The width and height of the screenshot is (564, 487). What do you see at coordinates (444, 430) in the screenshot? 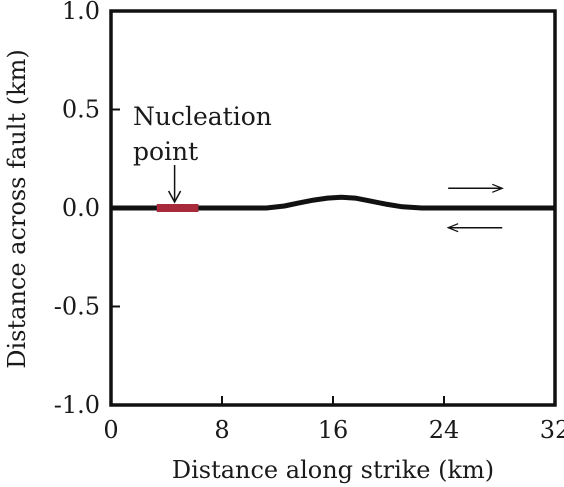
I see `x-tick-label: 24` at bounding box center [444, 430].